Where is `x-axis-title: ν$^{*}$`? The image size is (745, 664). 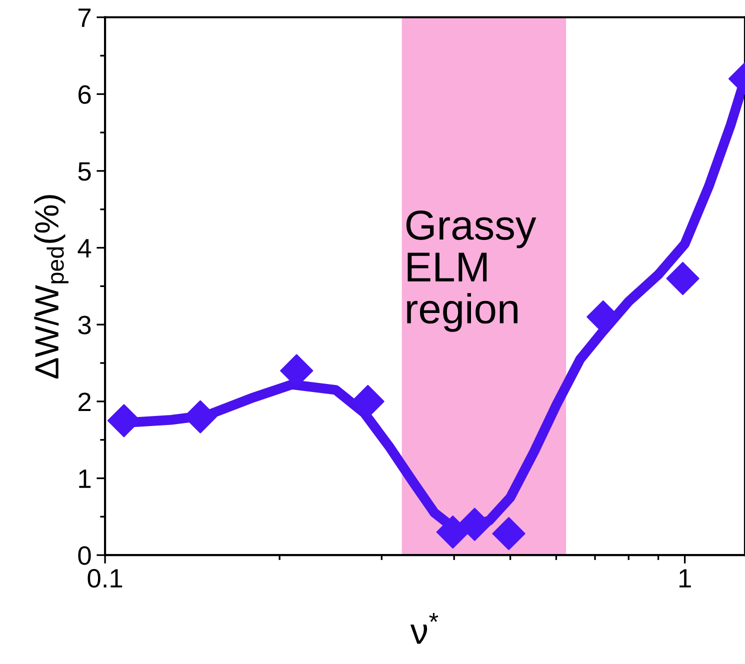
x-axis-title: ν$^{*}$ is located at coordinates (424, 628).